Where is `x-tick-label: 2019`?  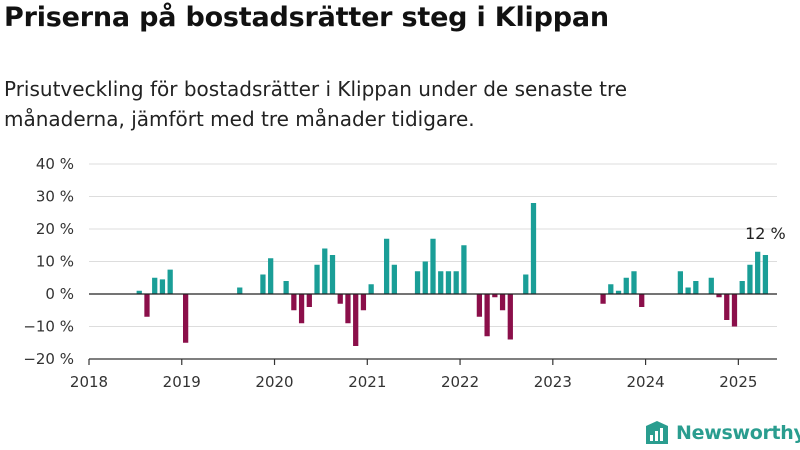
x-tick-label: 2019 is located at coordinates (182, 382).